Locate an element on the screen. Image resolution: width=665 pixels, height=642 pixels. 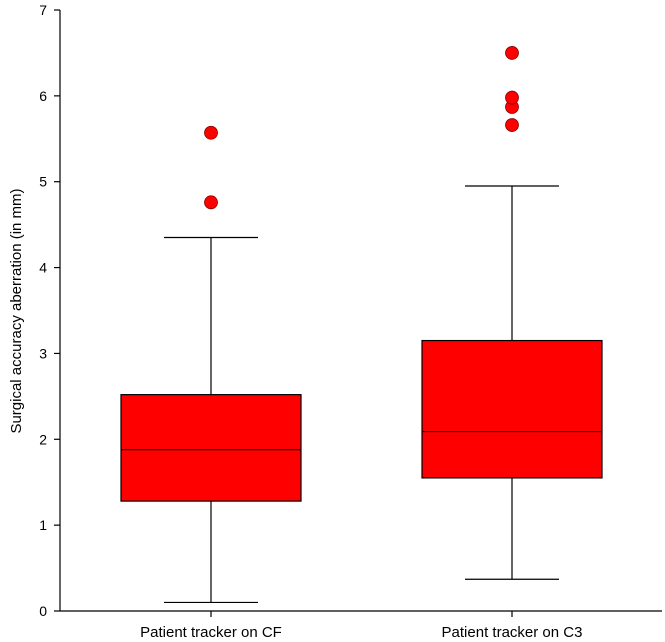
y-axis: 0 1 2 3 4 5 6 7 is located at coordinates (50, 310).